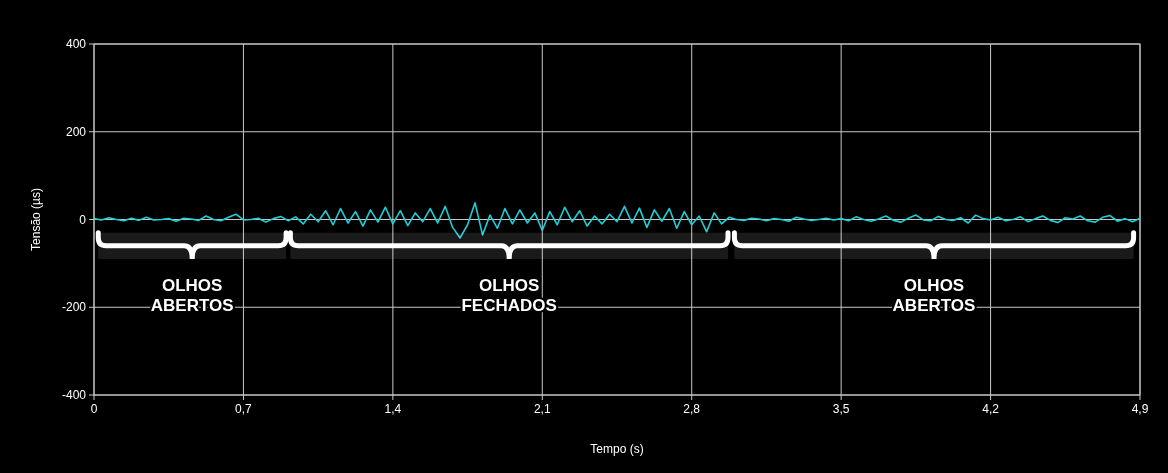  I want to click on x-tick-label: 4,2, so click(991, 409).